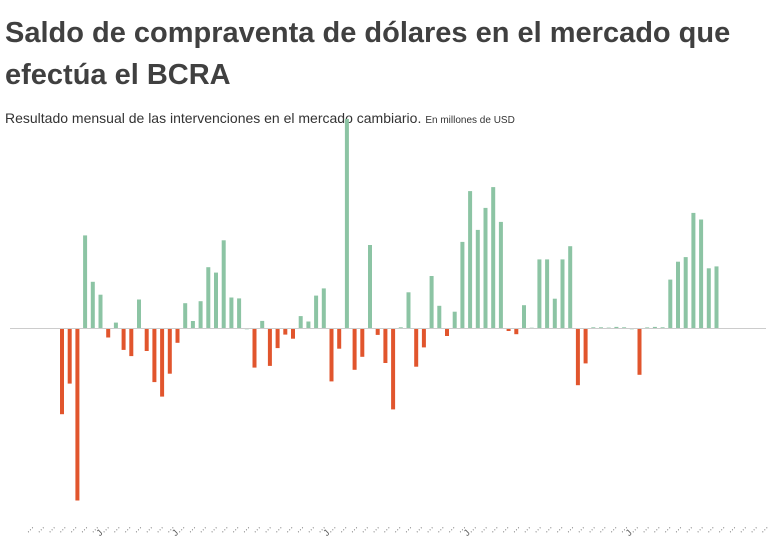 The image size is (772, 538). What do you see at coordinates (470, 120) in the screenshot?
I see `unit-note: En millones de USD` at bounding box center [470, 120].